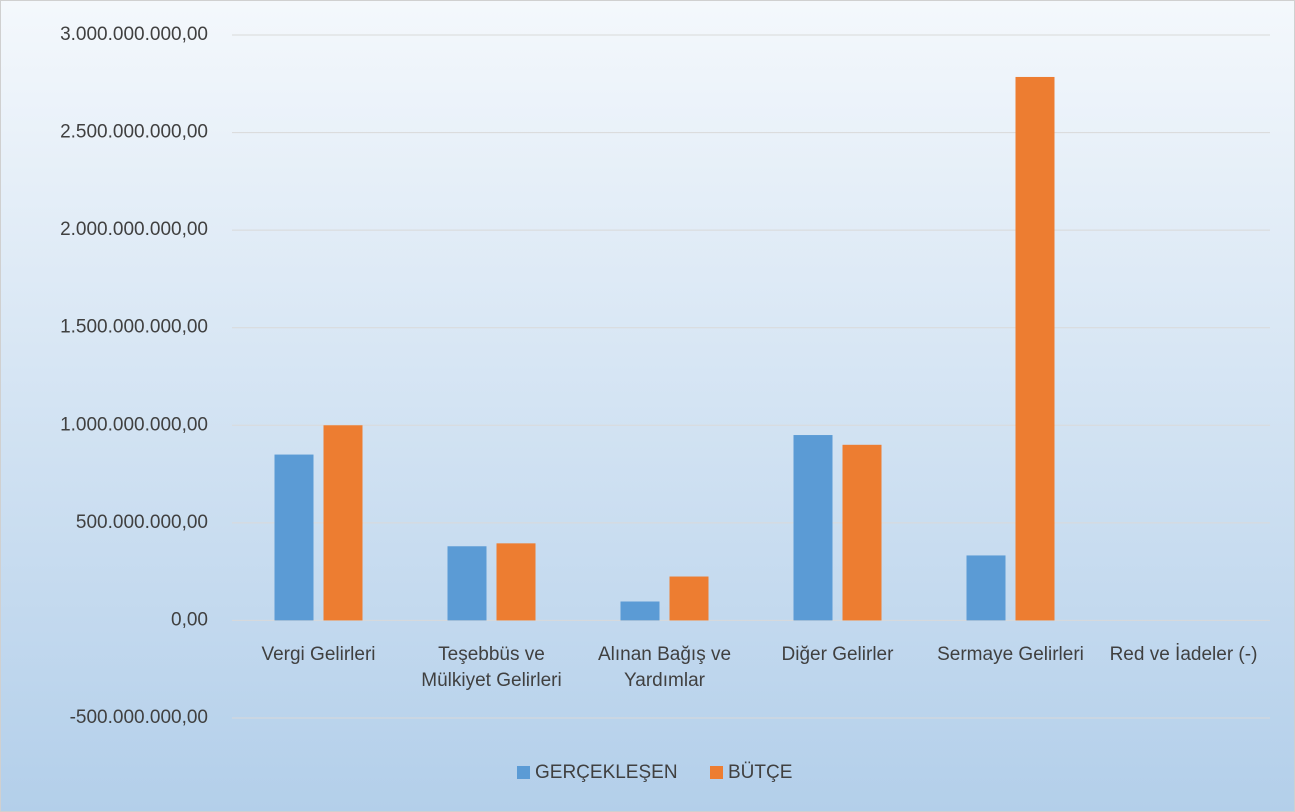 Image resolution: width=1295 pixels, height=812 pixels. I want to click on x-tick-label: Vergi Gelirleri, so click(318, 654).